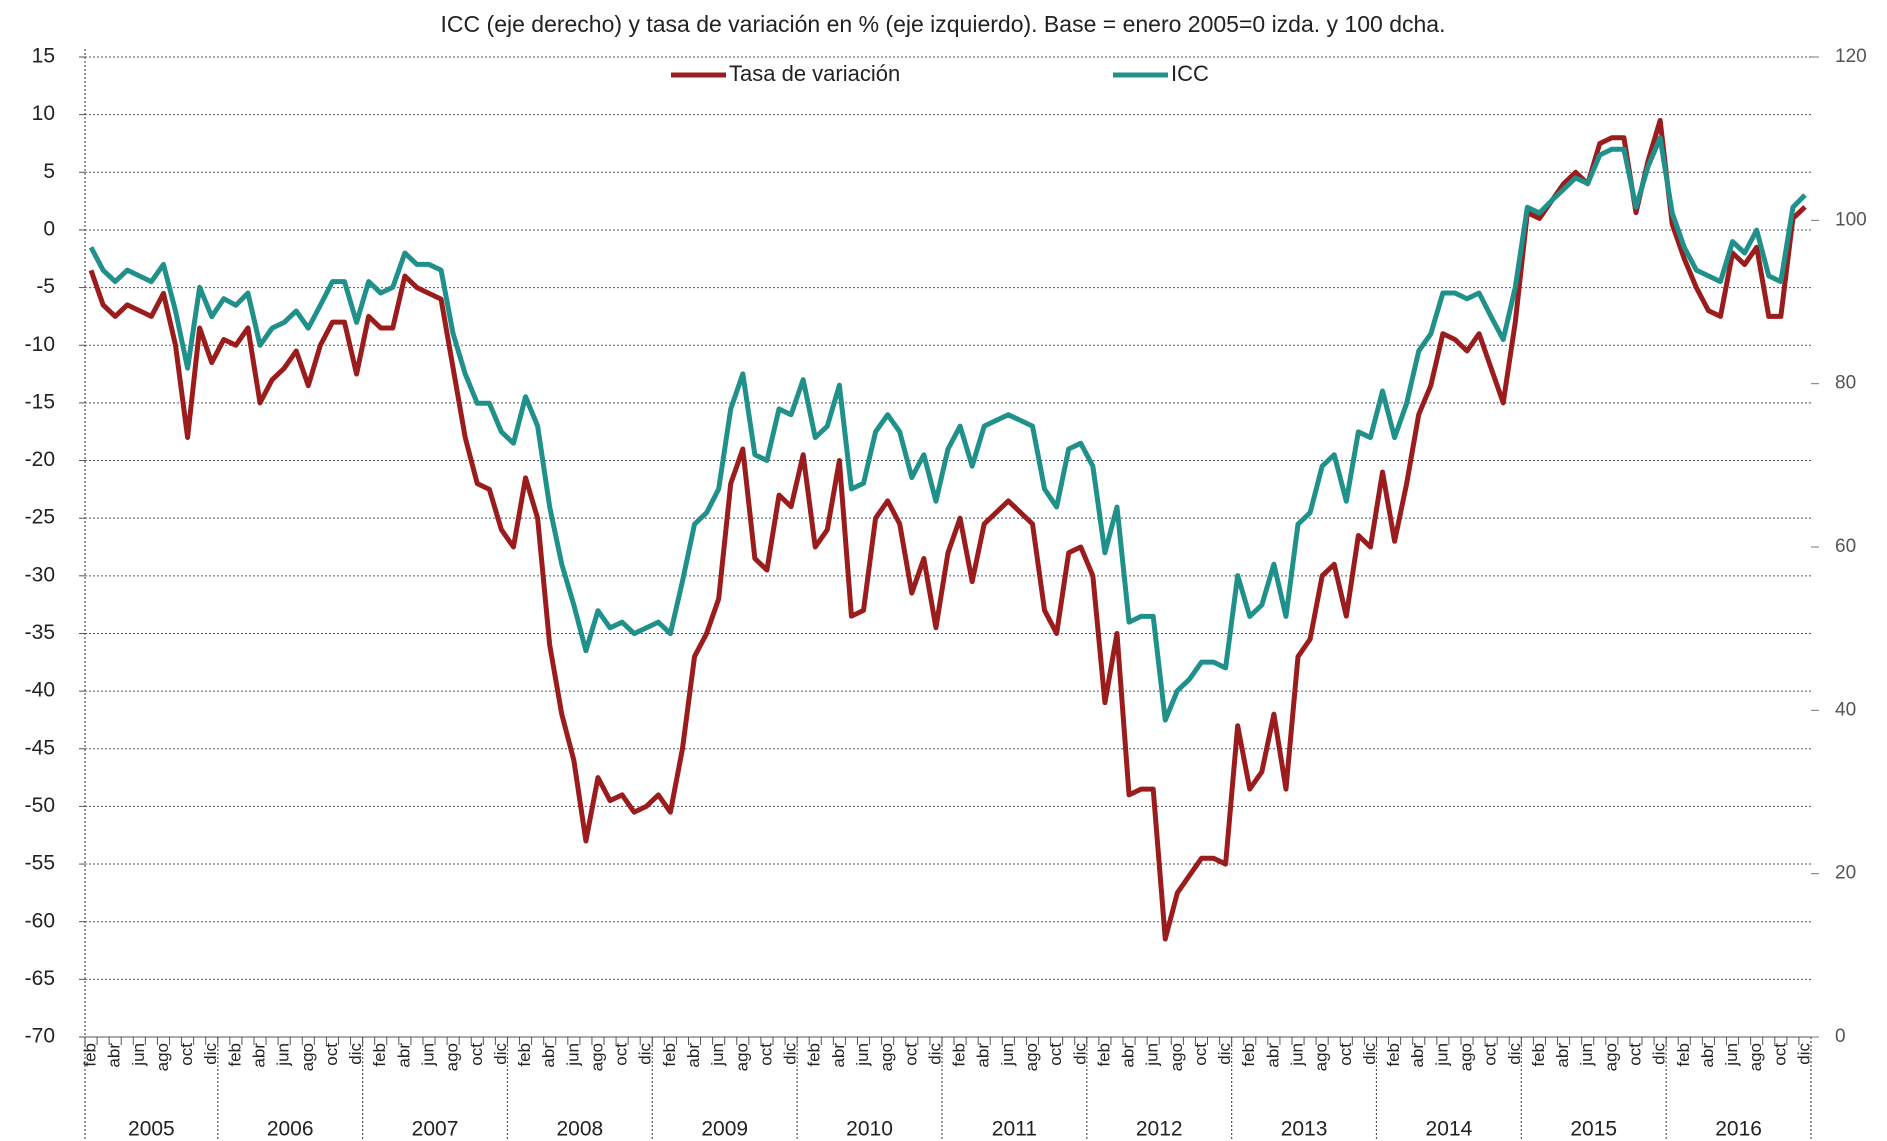 Image resolution: width=1887 pixels, height=1141 pixels. What do you see at coordinates (40, 344) in the screenshot?
I see `y-tick-label: -10` at bounding box center [40, 344].